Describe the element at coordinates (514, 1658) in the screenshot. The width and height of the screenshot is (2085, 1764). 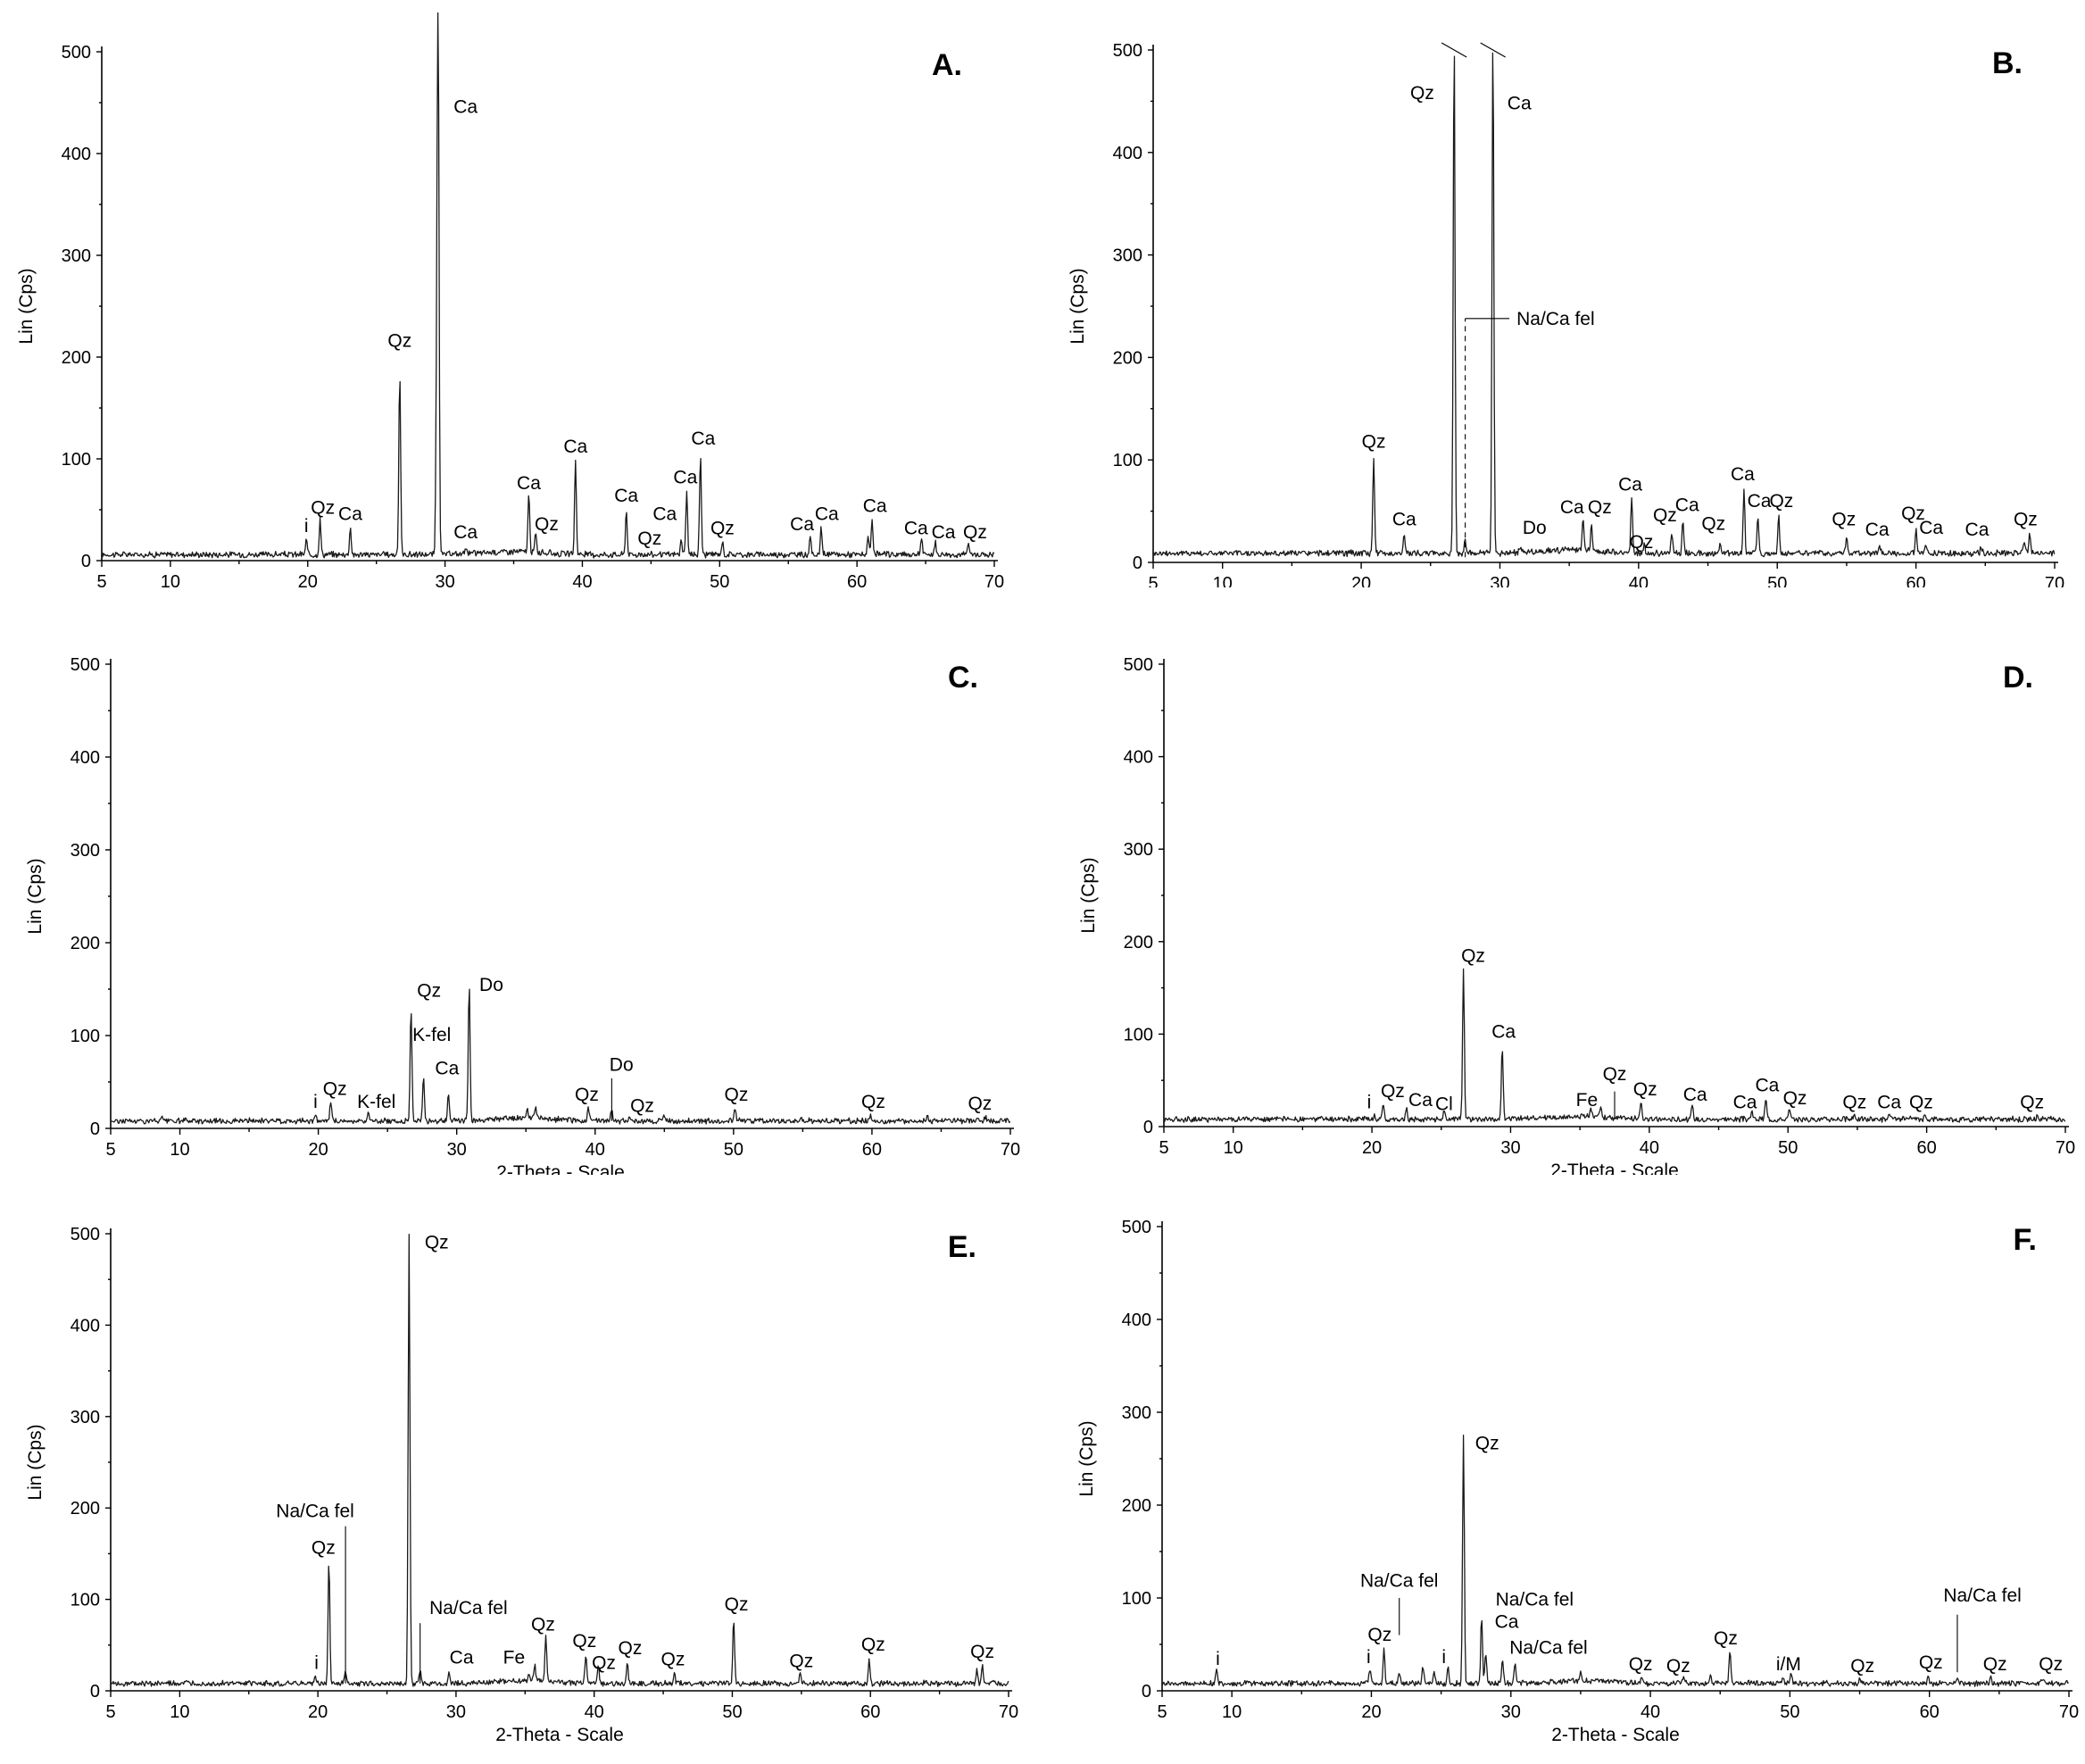
I see `peak-label: Fe` at that location.